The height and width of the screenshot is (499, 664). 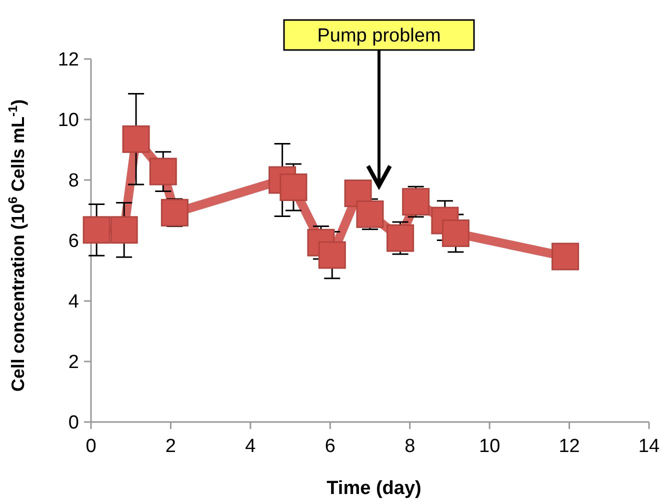 What do you see at coordinates (330, 446) in the screenshot?
I see `x-tick-label: 6` at bounding box center [330, 446].